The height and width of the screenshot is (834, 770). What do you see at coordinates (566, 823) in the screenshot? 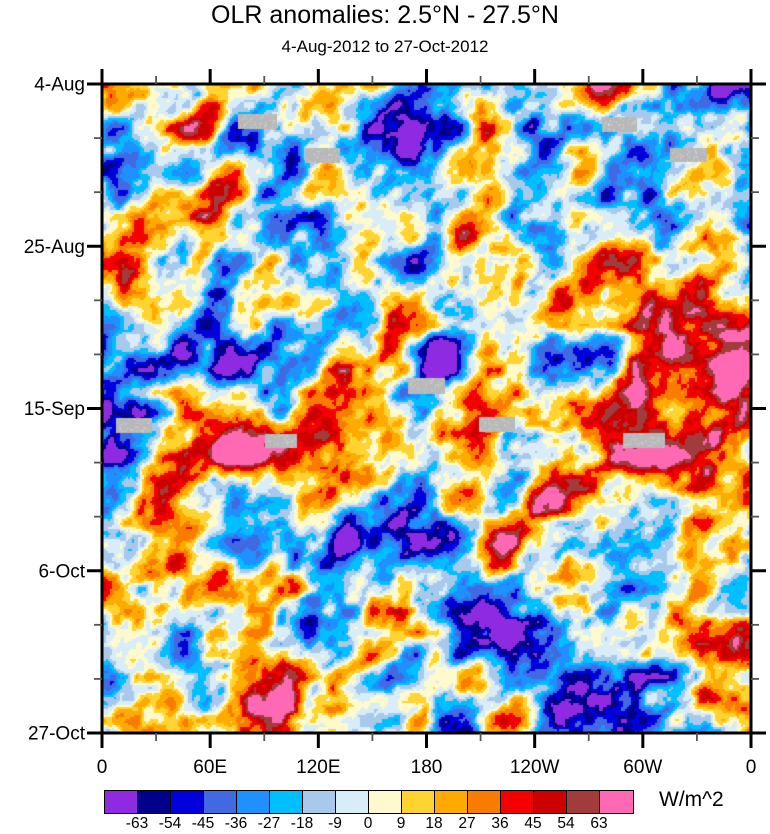
I see `colorbar-tick-label: 54` at bounding box center [566, 823].